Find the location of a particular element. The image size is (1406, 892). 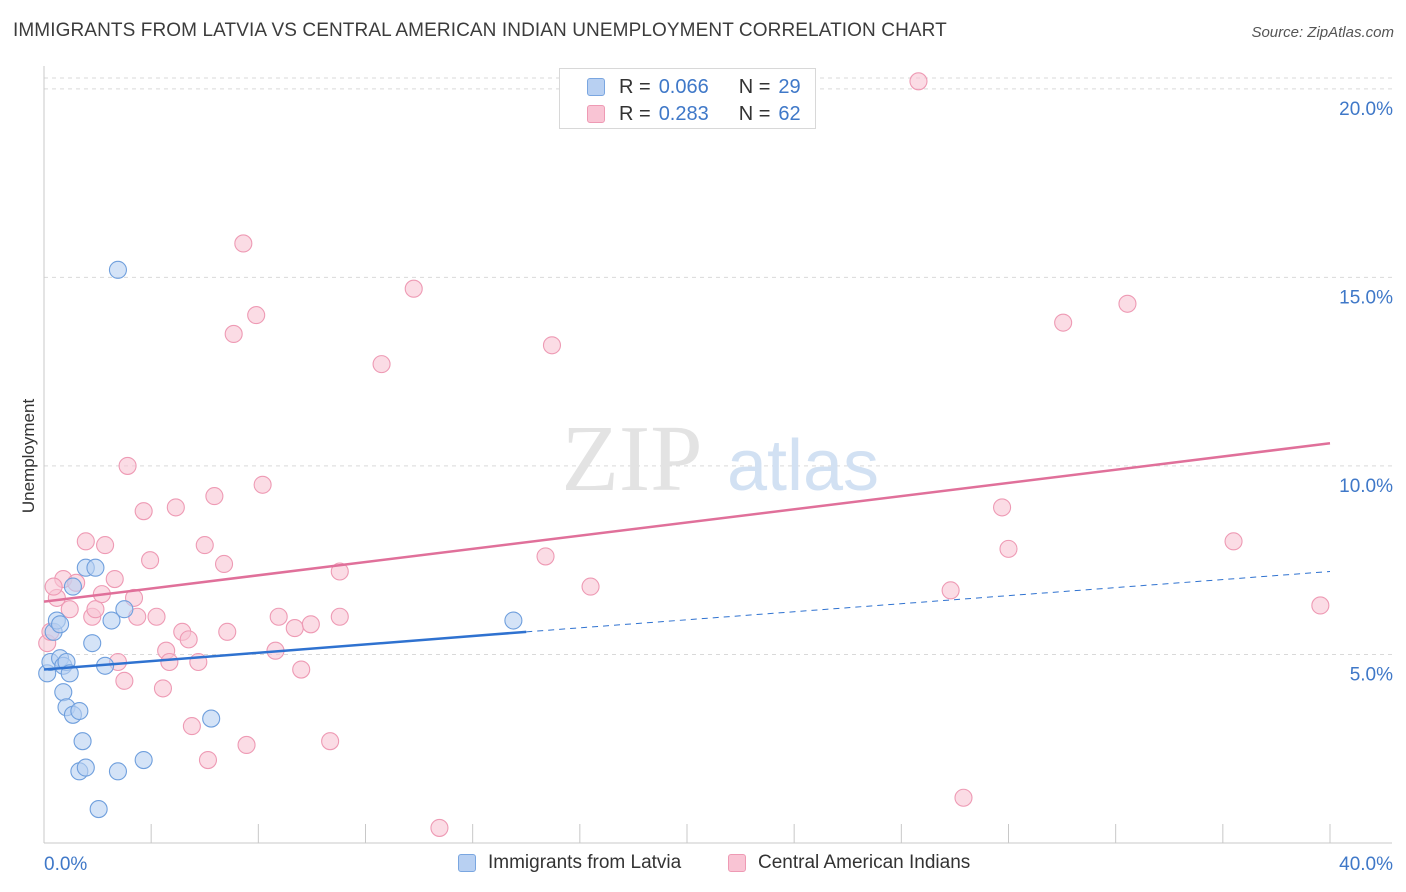

y-tick-label: 15.0% is located at coordinates (1366, 297).